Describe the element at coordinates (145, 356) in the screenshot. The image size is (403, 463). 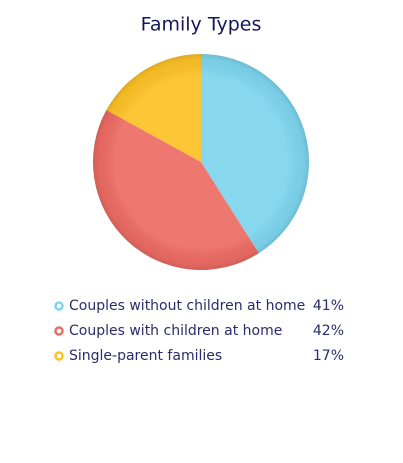
I see `legend-label: Single-parent families` at that location.